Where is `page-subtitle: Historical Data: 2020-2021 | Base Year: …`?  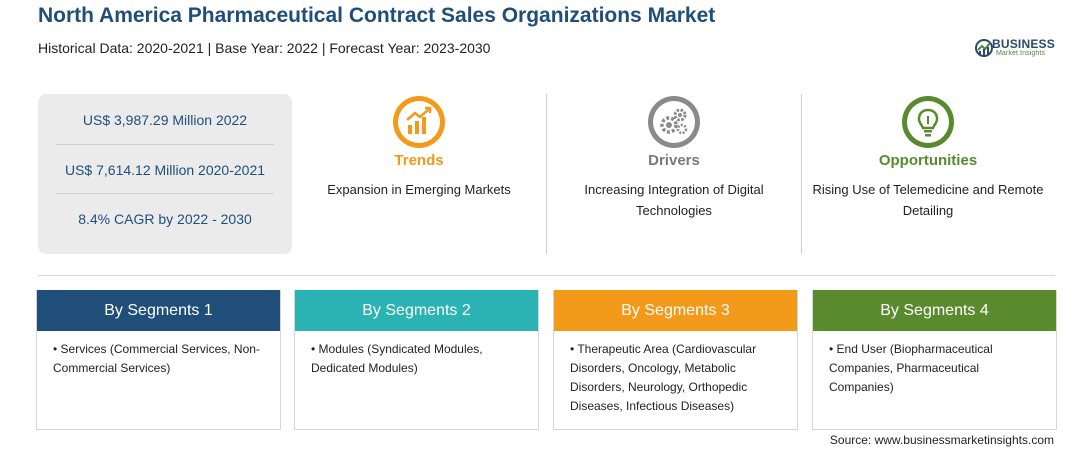
page-subtitle: Historical Data: 2020-2021 | Base Year: … is located at coordinates (264, 48).